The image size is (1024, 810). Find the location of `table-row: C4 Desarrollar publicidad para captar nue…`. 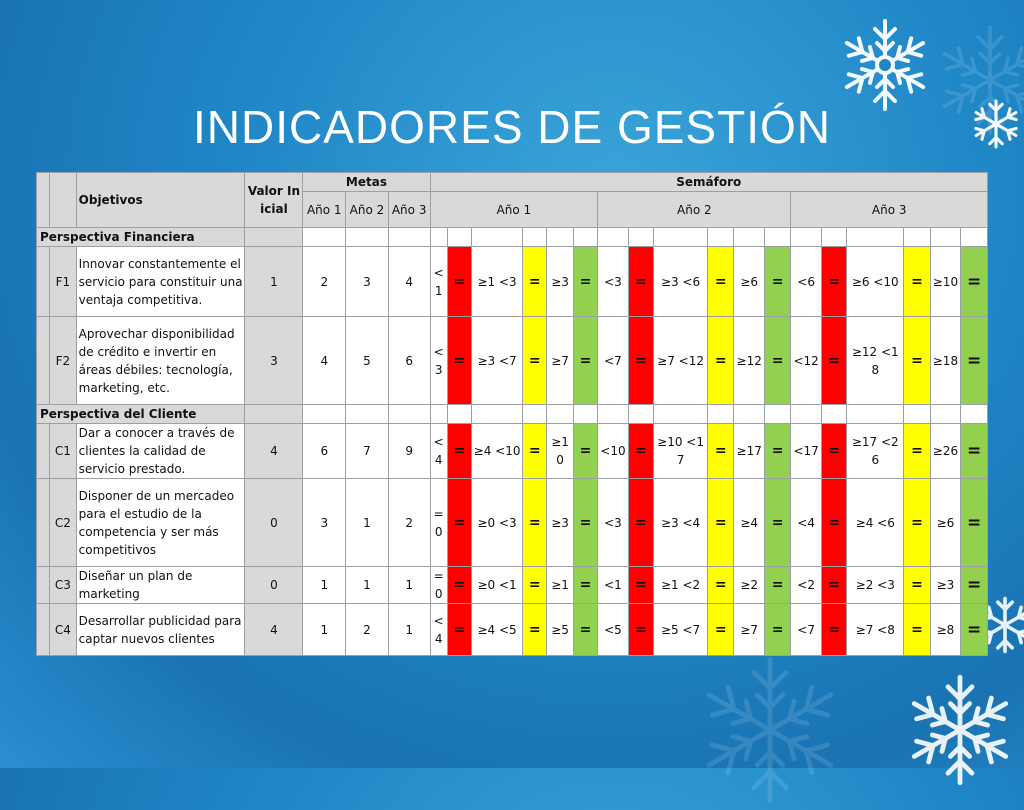

table-row: C4 Desarrollar publicidad para captar nue… is located at coordinates (511, 629).